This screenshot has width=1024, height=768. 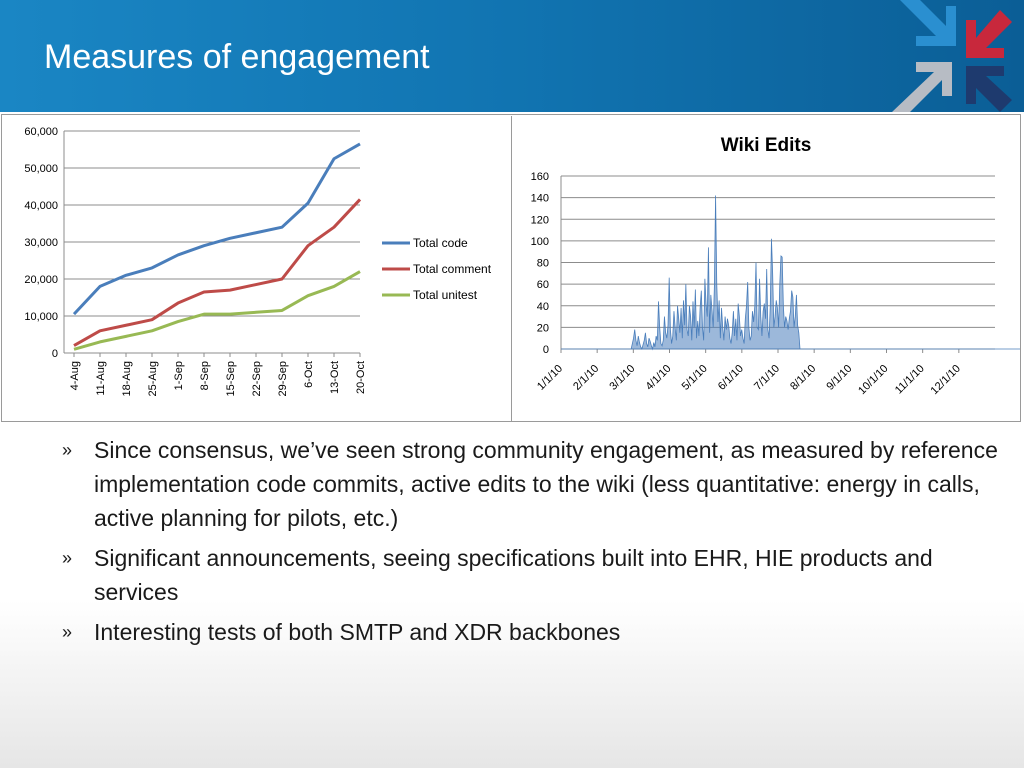 What do you see at coordinates (952, 56) in the screenshot?
I see `logo-icon` at bounding box center [952, 56].